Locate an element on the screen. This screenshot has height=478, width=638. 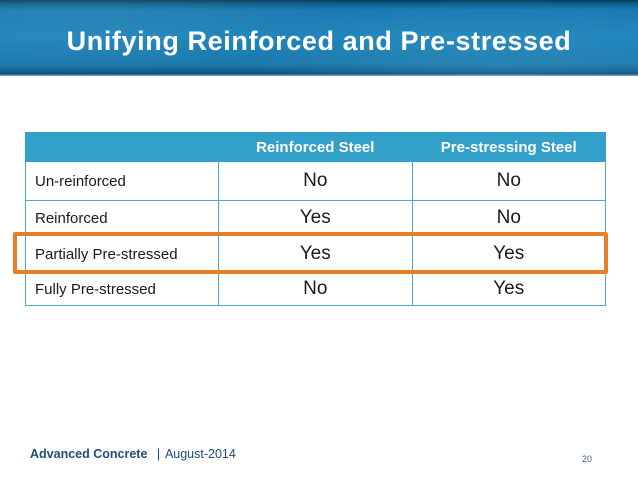
footer-brand: Advanced Concrete is located at coordinates (89, 454).